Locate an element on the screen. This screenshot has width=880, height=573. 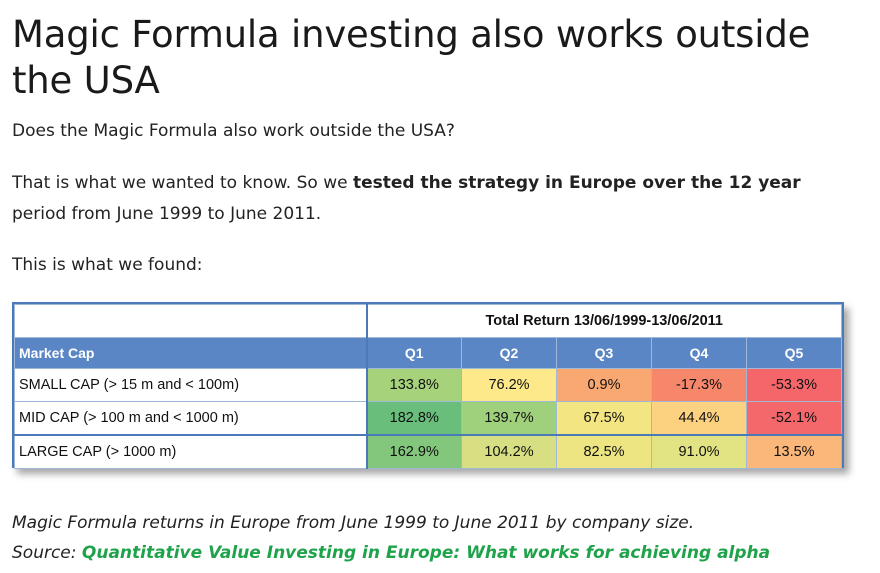
column-header-q5: Q5 is located at coordinates (794, 353).